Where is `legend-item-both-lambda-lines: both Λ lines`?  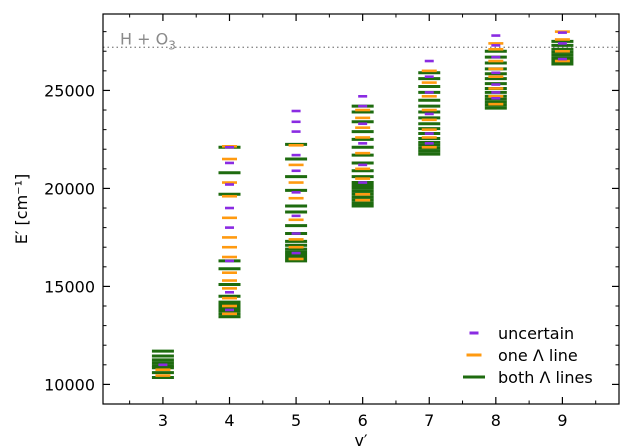
legend-item-both-lambda-lines: both Λ lines is located at coordinates (528, 377).